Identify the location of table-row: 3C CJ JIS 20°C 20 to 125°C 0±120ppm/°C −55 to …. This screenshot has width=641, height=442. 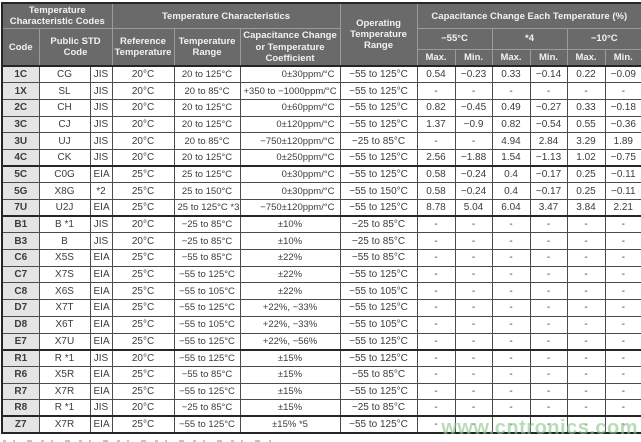
(321, 124).